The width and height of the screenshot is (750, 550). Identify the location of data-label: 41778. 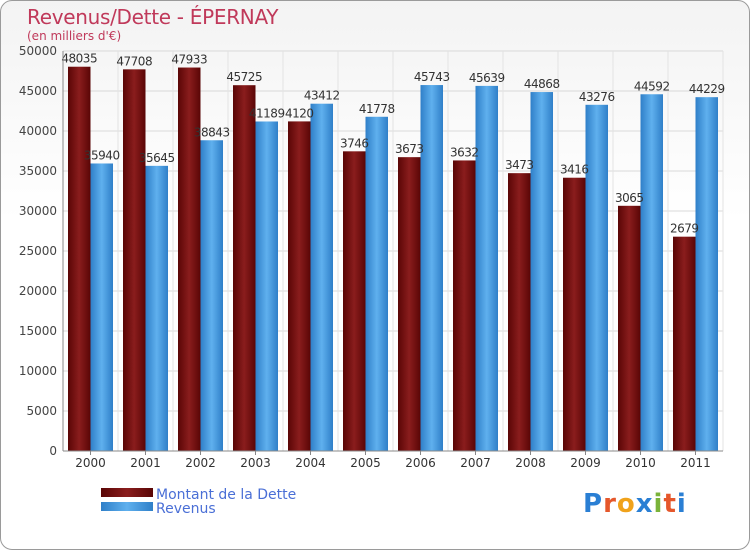
(377, 109).